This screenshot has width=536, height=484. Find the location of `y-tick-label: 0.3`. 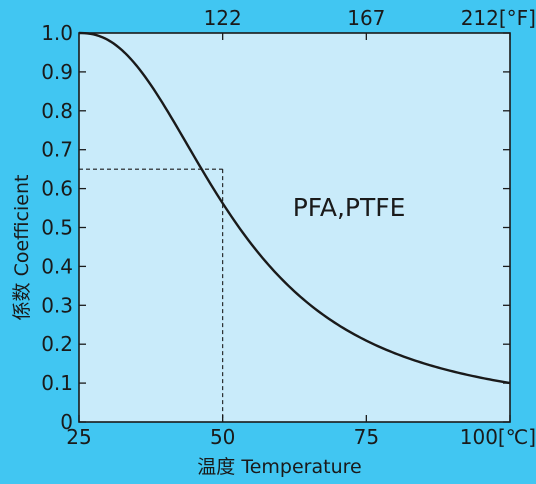

y-tick-label: 0.3 is located at coordinates (57, 305).